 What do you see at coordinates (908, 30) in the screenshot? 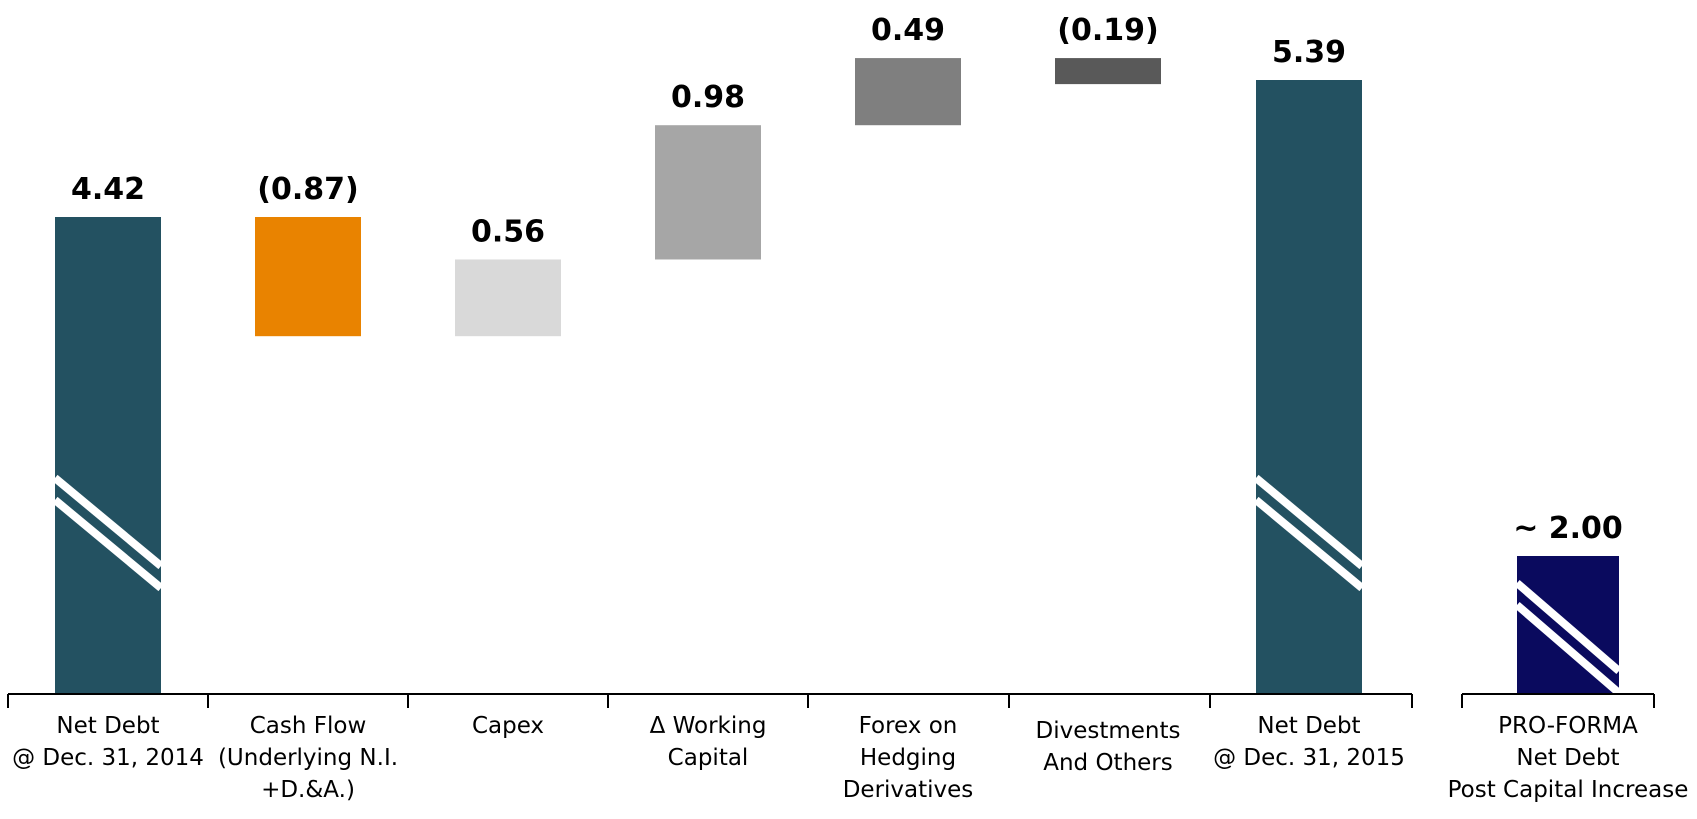
I see `value-label: 0.49` at bounding box center [908, 30].